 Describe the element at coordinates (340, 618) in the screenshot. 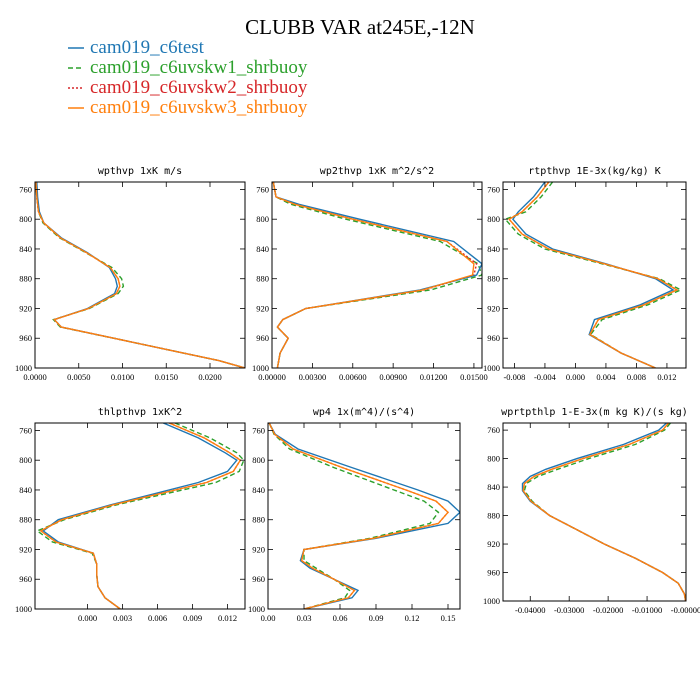

I see `x-tick-label: 0.06` at that location.